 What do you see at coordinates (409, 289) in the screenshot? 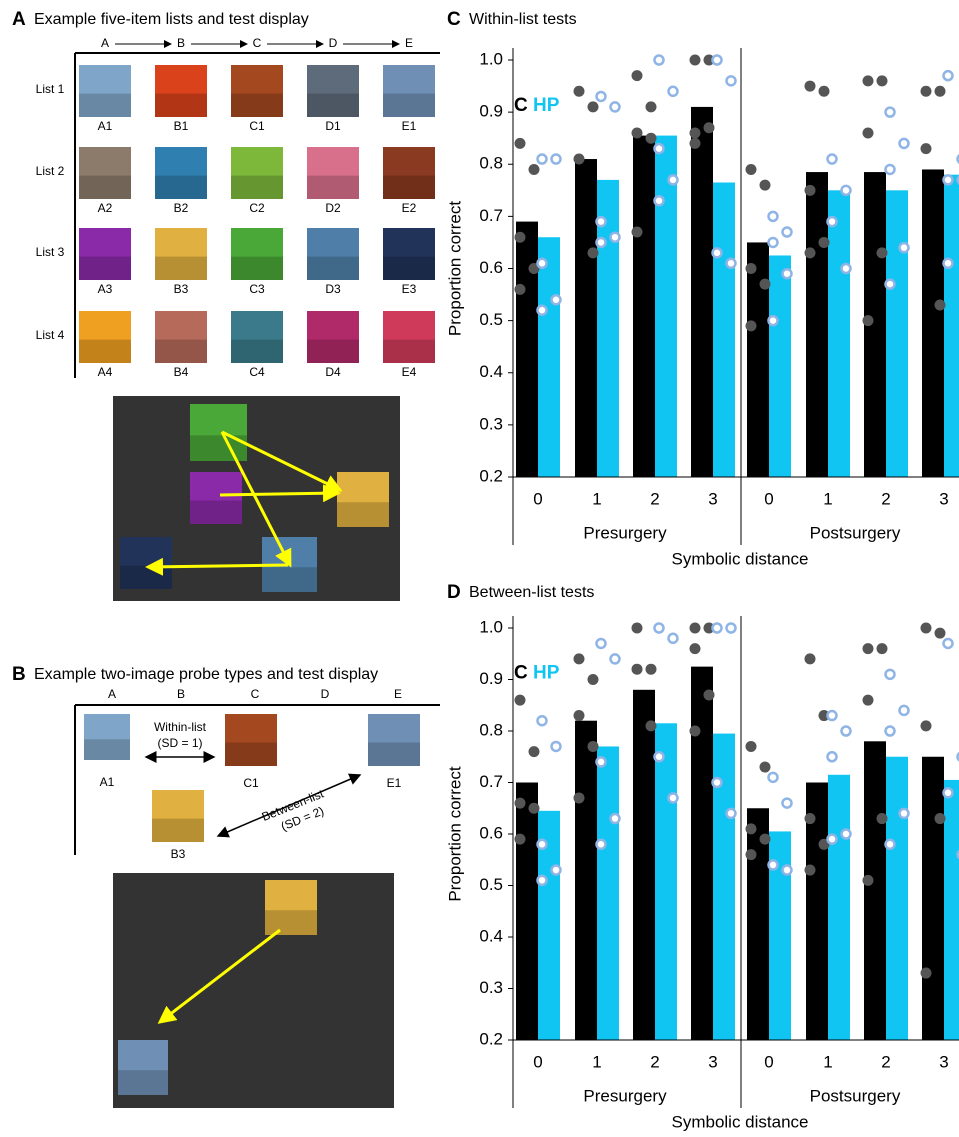
I see `item-label: E3` at bounding box center [409, 289].